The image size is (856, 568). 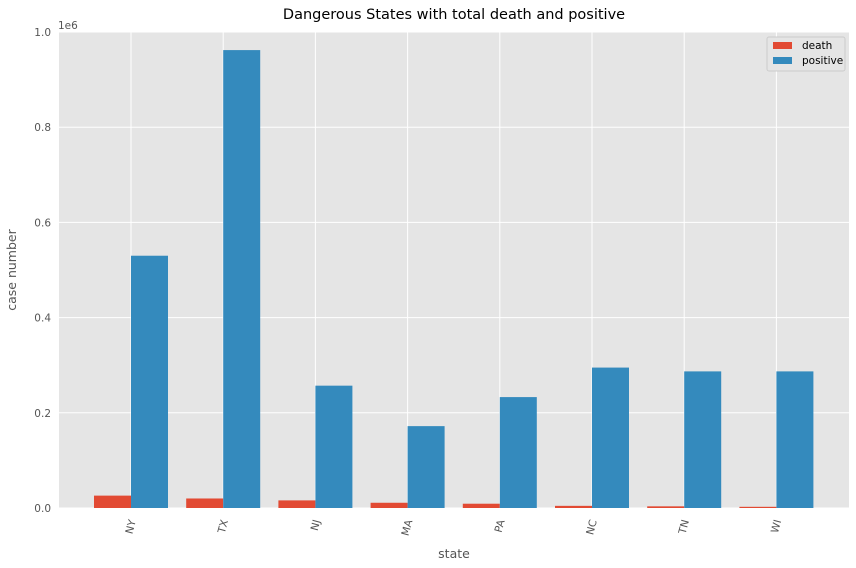 What do you see at coordinates (42, 271) in the screenshot?
I see `y-axis-ticks: 0.0 0.2 0.4 0.6 0.8 1.0` at bounding box center [42, 271].